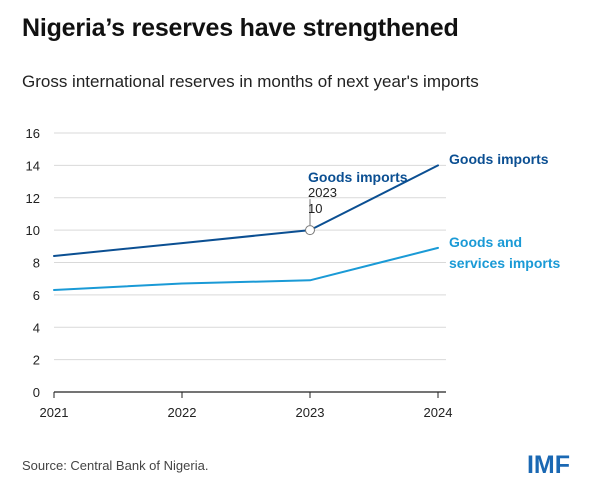 This screenshot has width=590, height=499. I want to click on y-tick-label: 0, so click(36, 392).